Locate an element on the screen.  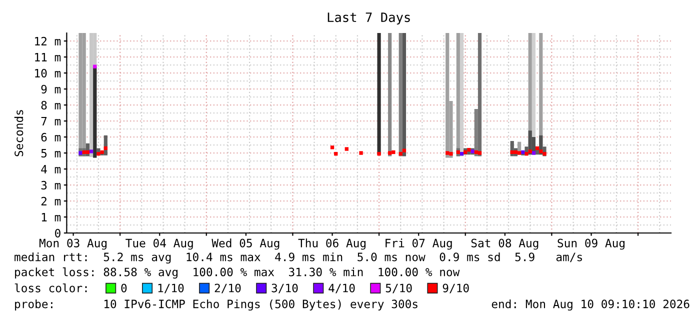
y-tick-label: 0 is located at coordinates (57, 233).